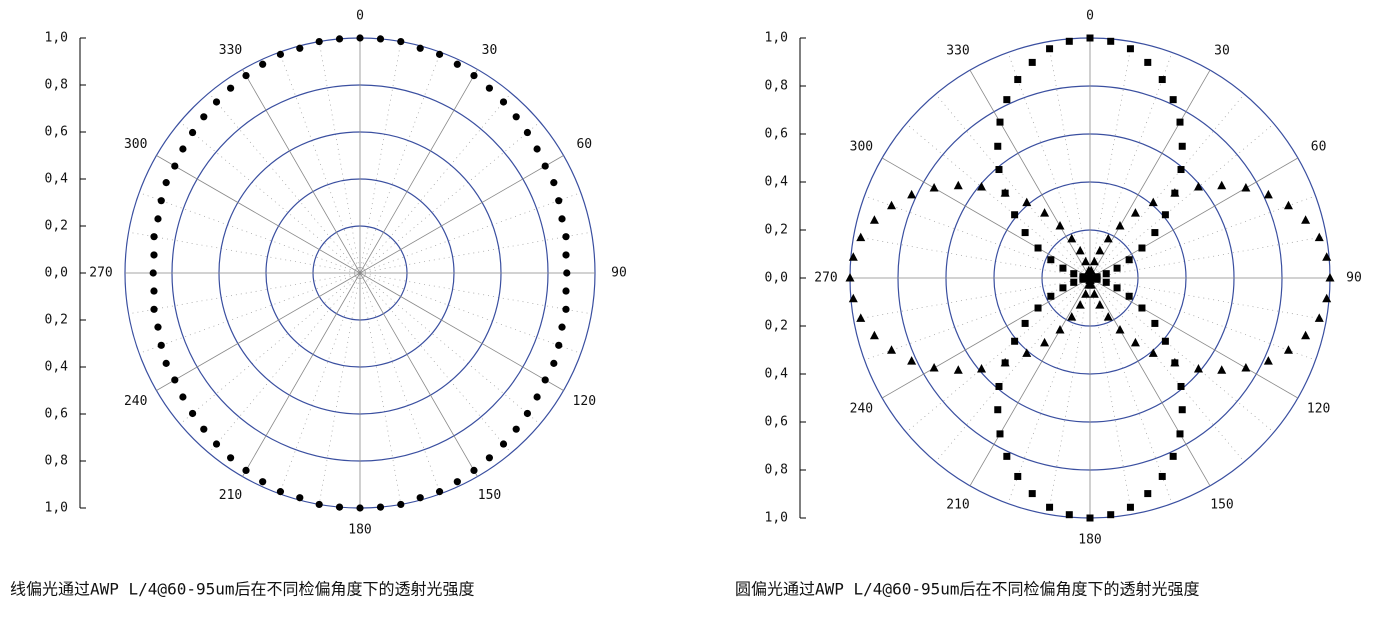  I want to click on r-tick-label: 0,2, so click(56, 320).